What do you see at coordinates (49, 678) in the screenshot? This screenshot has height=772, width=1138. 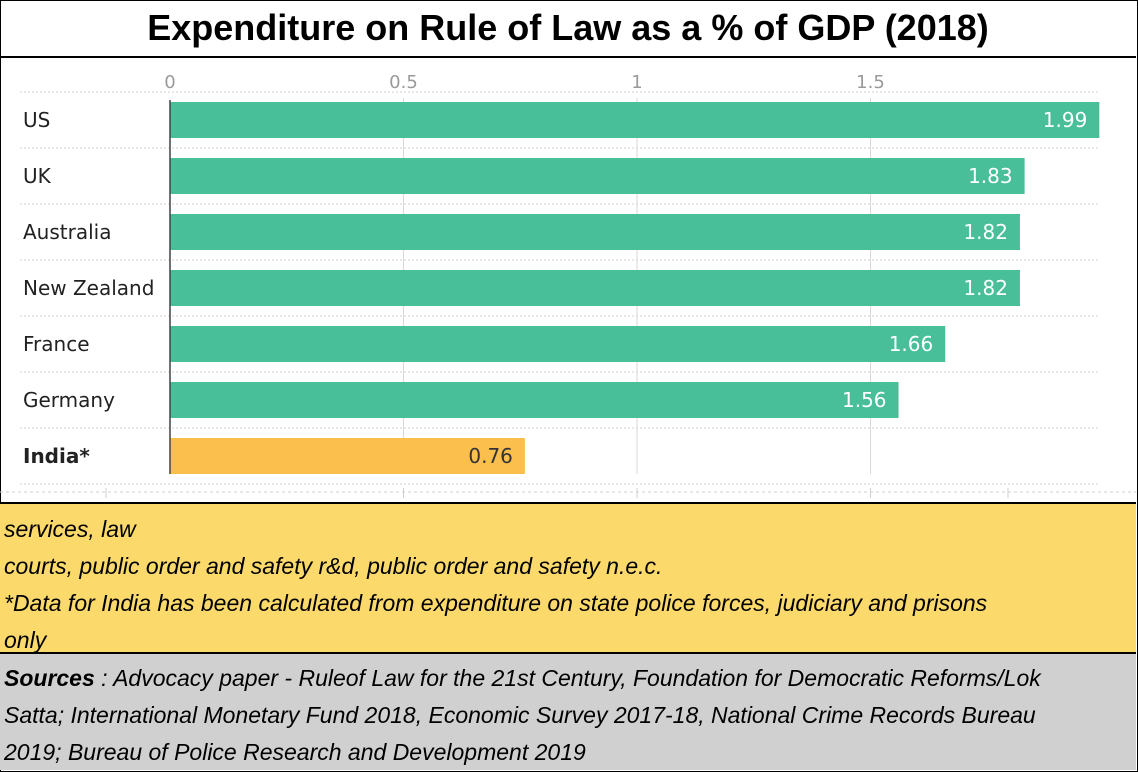 I see `sources-label: Sources` at bounding box center [49, 678].